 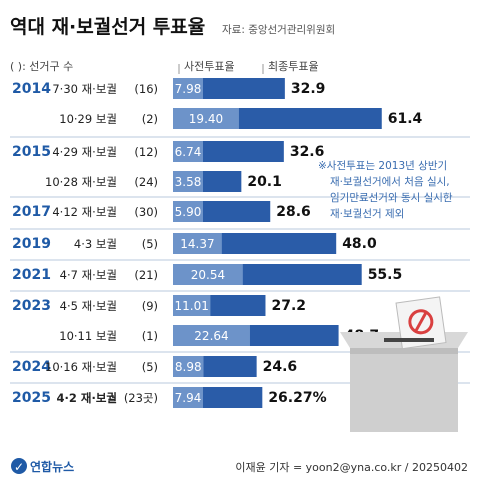 What do you see at coordinates (84, 152) in the screenshot?
I see `election-label: 4·29 재·보궐` at bounding box center [84, 152].